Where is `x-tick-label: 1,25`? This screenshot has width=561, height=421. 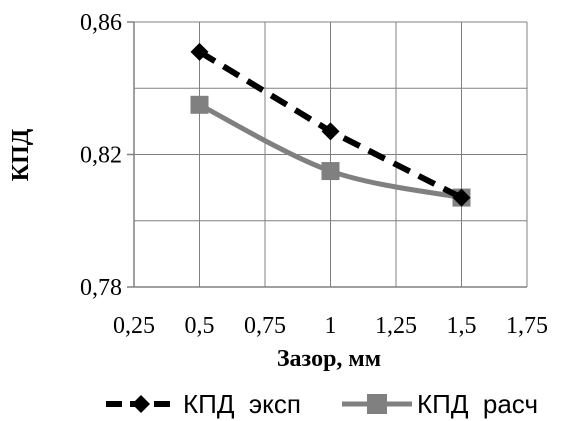
x-tick-label: 1,25 is located at coordinates (396, 326).